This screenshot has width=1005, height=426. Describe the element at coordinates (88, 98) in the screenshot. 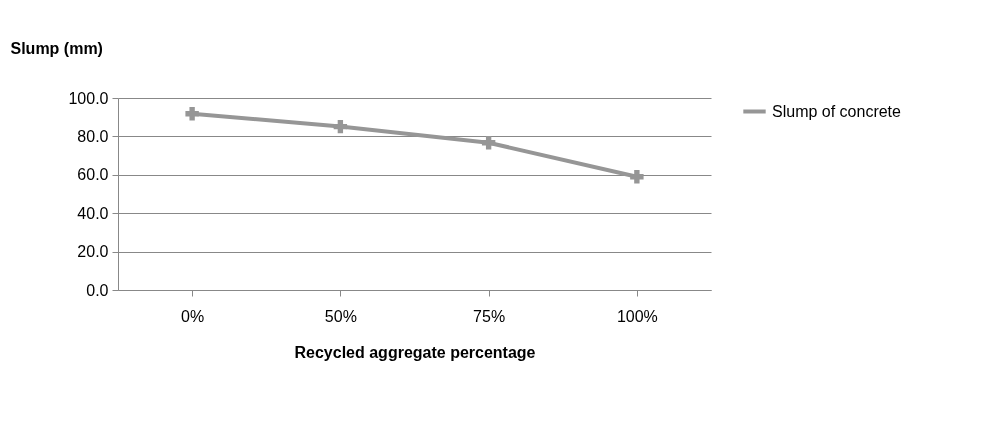

I see `y-tick-label: 100.0` at that location.